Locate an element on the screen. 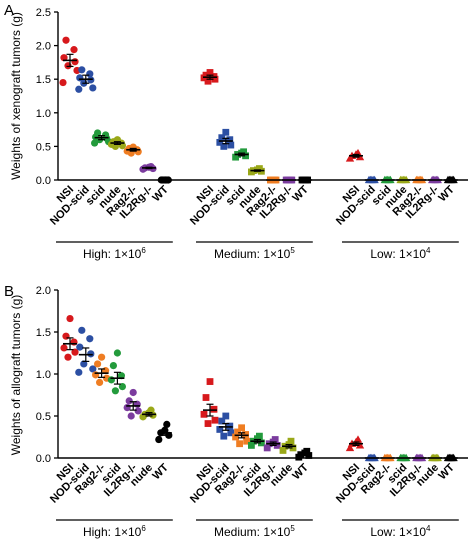 Image resolution: width=472 pixels, height=540 pixels. panel-a-ylabel: Weights of xenograft tumors (g) is located at coordinates (16, 96).